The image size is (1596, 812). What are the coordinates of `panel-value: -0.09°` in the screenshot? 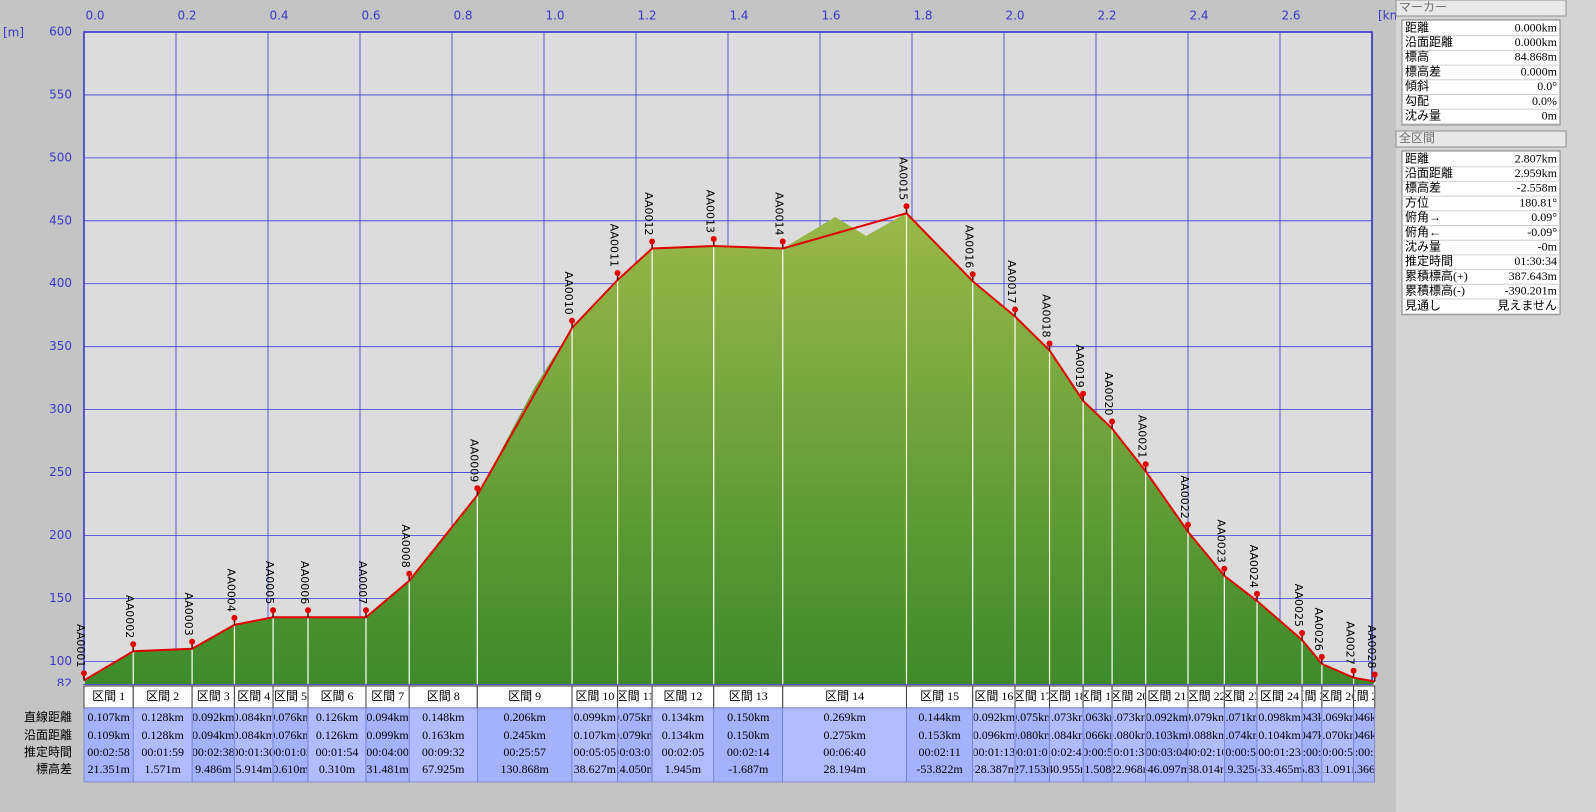 It's located at (1542, 232).